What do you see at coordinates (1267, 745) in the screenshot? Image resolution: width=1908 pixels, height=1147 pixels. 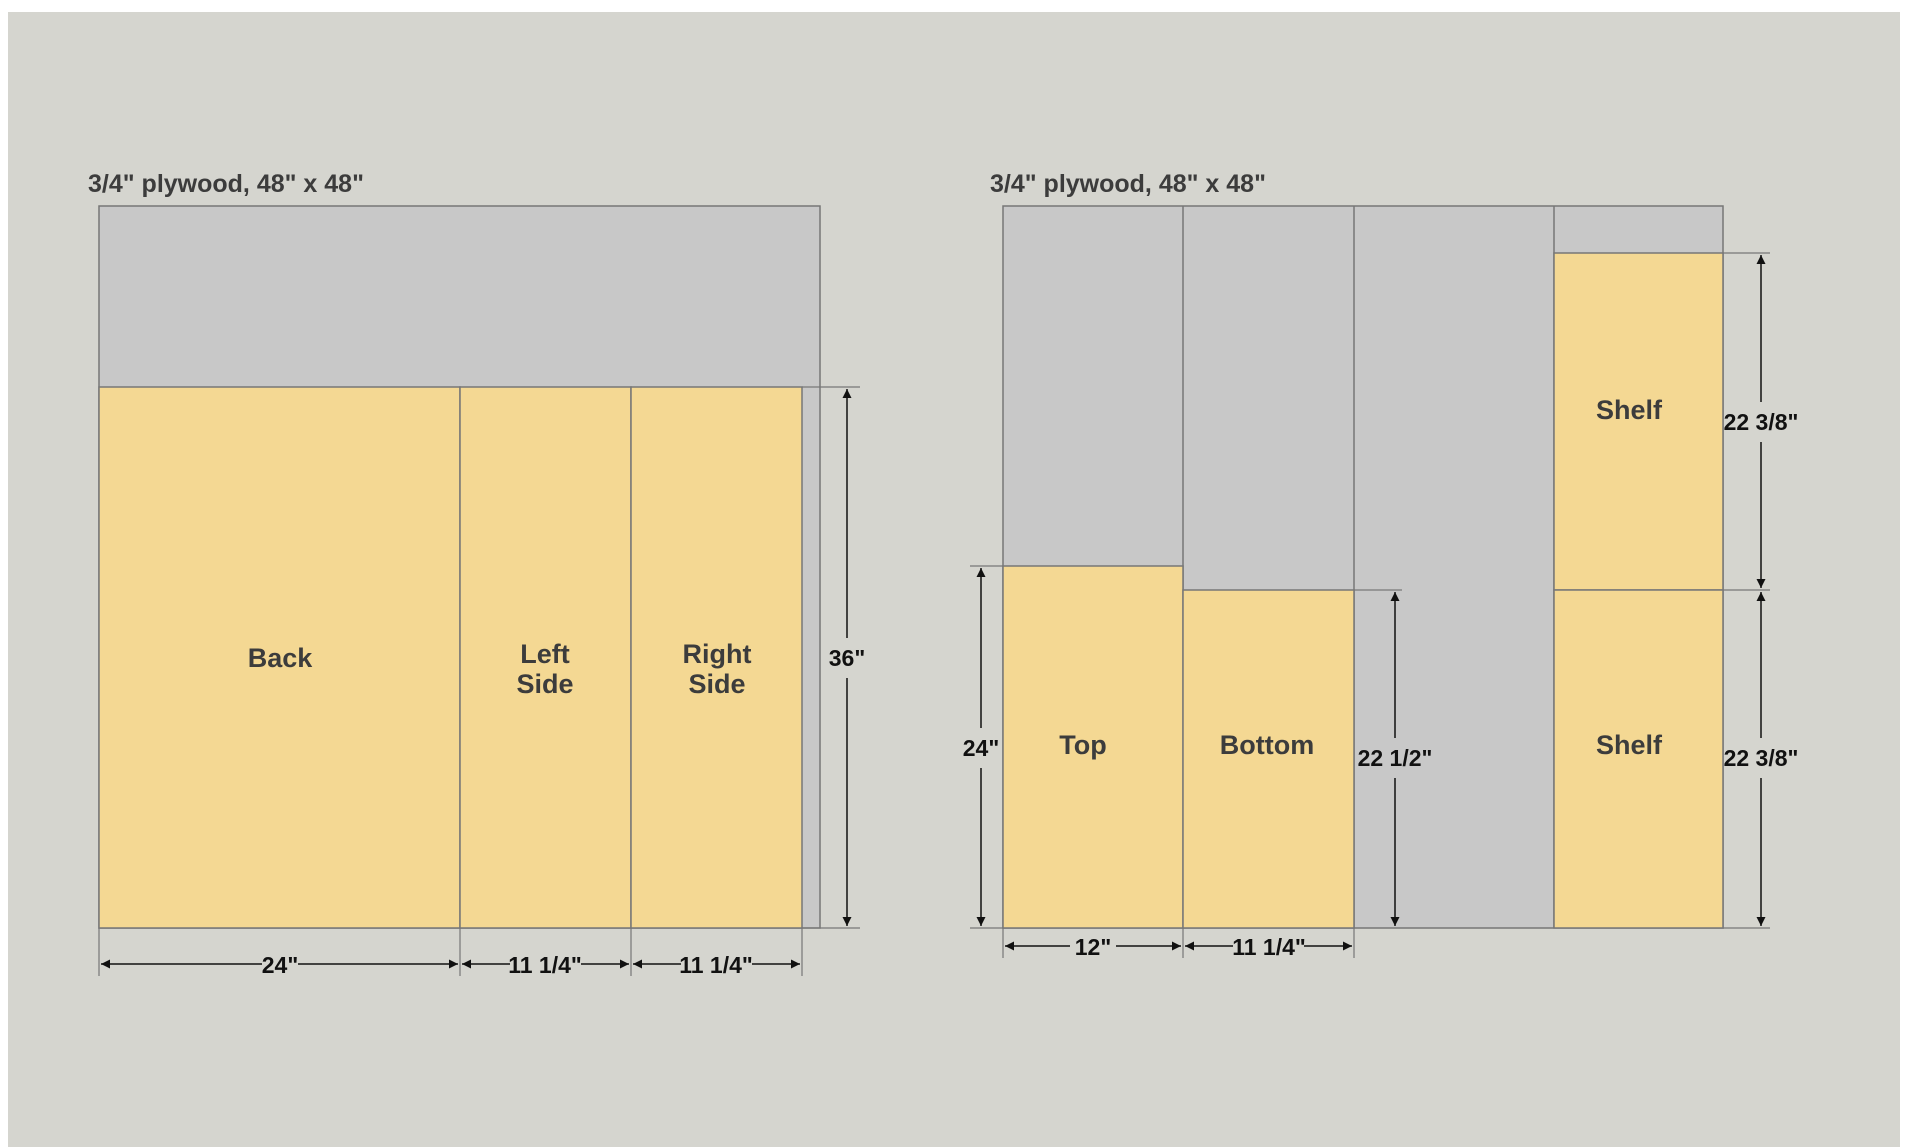 I see `part-label: Bottom` at bounding box center [1267, 745].